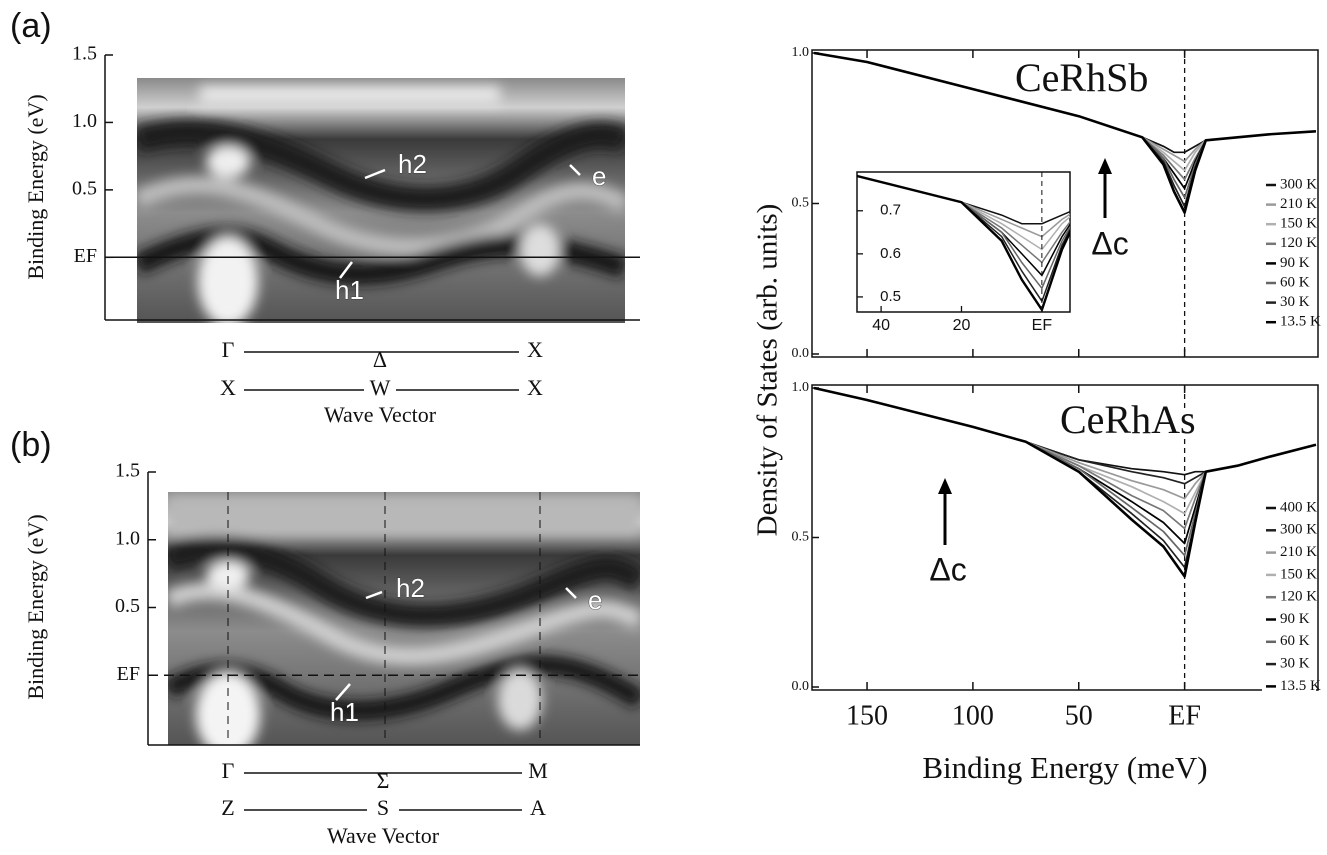 This screenshot has height=855, width=1327. What do you see at coordinates (1081, 77) in the screenshot?
I see `sample-name: CeRhSb` at bounding box center [1081, 77].